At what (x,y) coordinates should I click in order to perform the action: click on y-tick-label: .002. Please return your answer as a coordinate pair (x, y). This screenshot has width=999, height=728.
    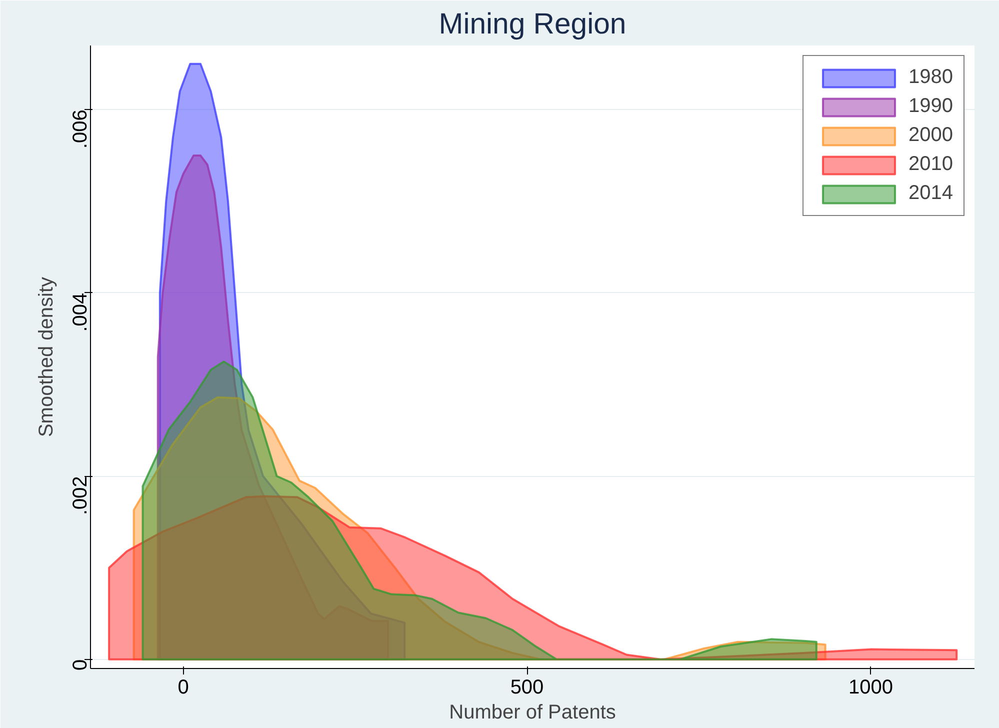
    Looking at the image, I should click on (81, 496).